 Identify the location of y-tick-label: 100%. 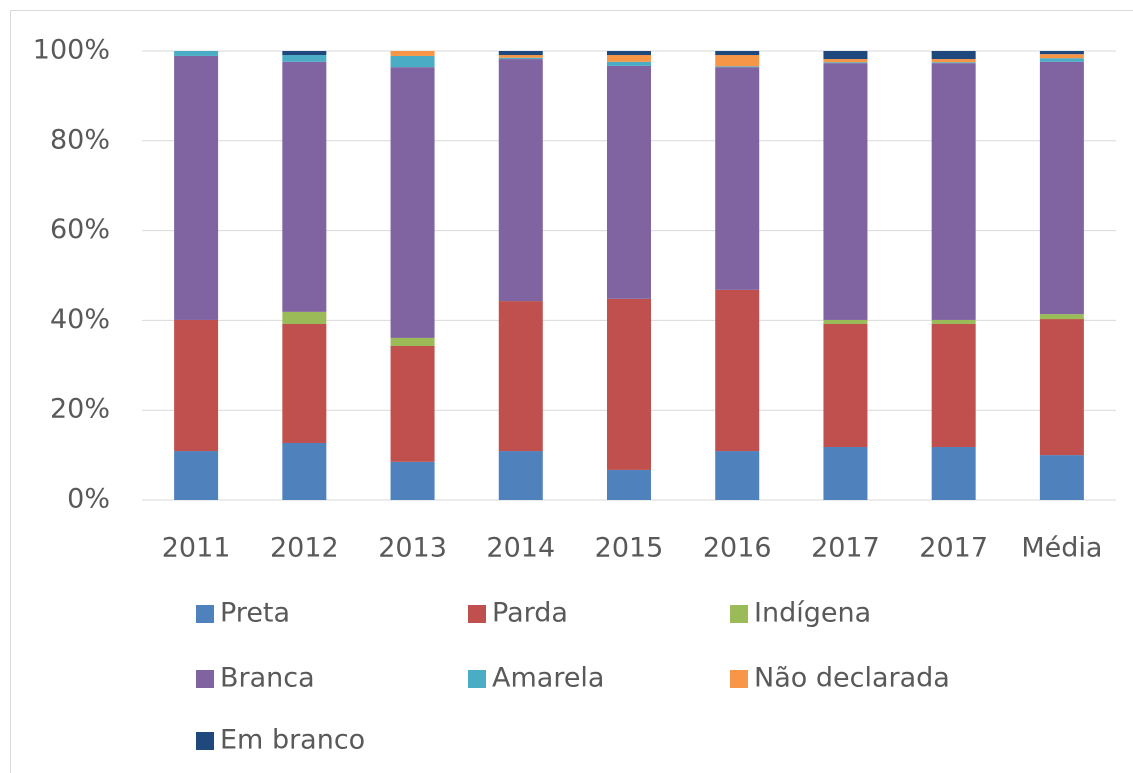
(71, 50).